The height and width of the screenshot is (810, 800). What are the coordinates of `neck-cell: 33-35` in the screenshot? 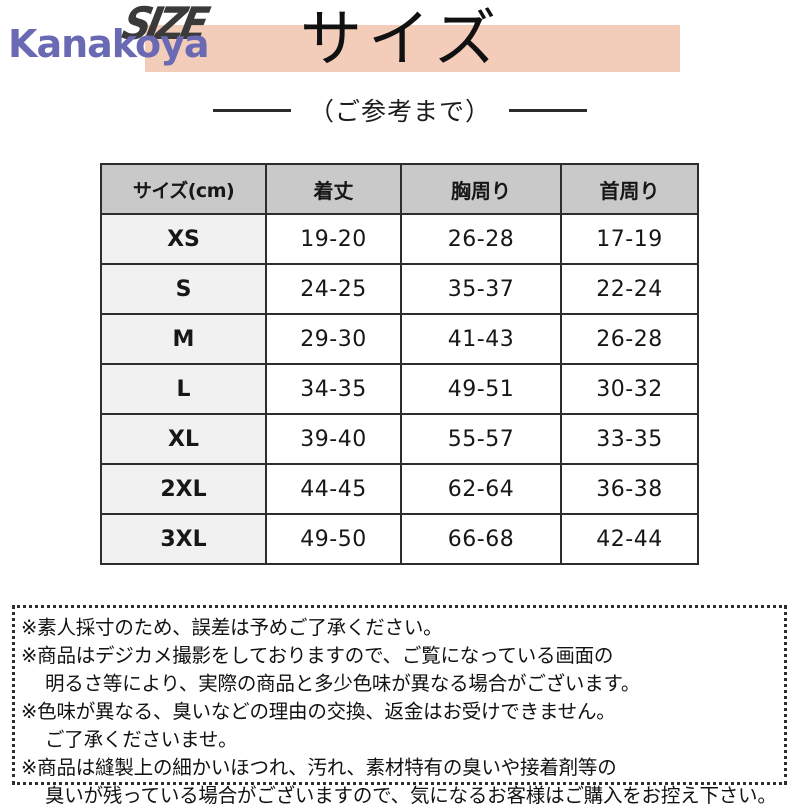 It's located at (629, 439).